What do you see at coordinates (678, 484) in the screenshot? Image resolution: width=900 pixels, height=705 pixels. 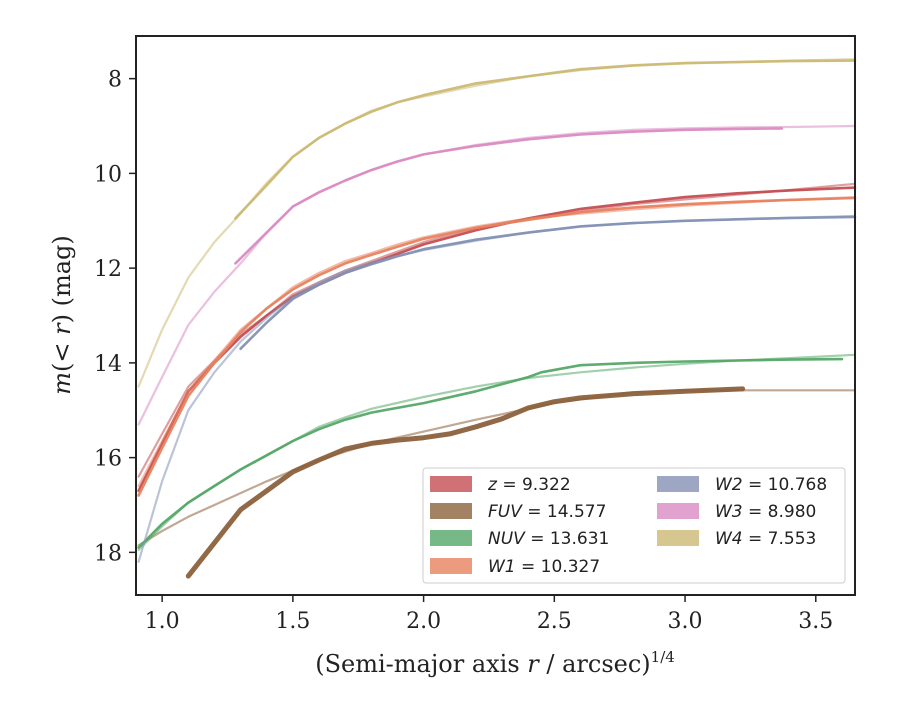 I see `legend-swatch-w2` at bounding box center [678, 484].